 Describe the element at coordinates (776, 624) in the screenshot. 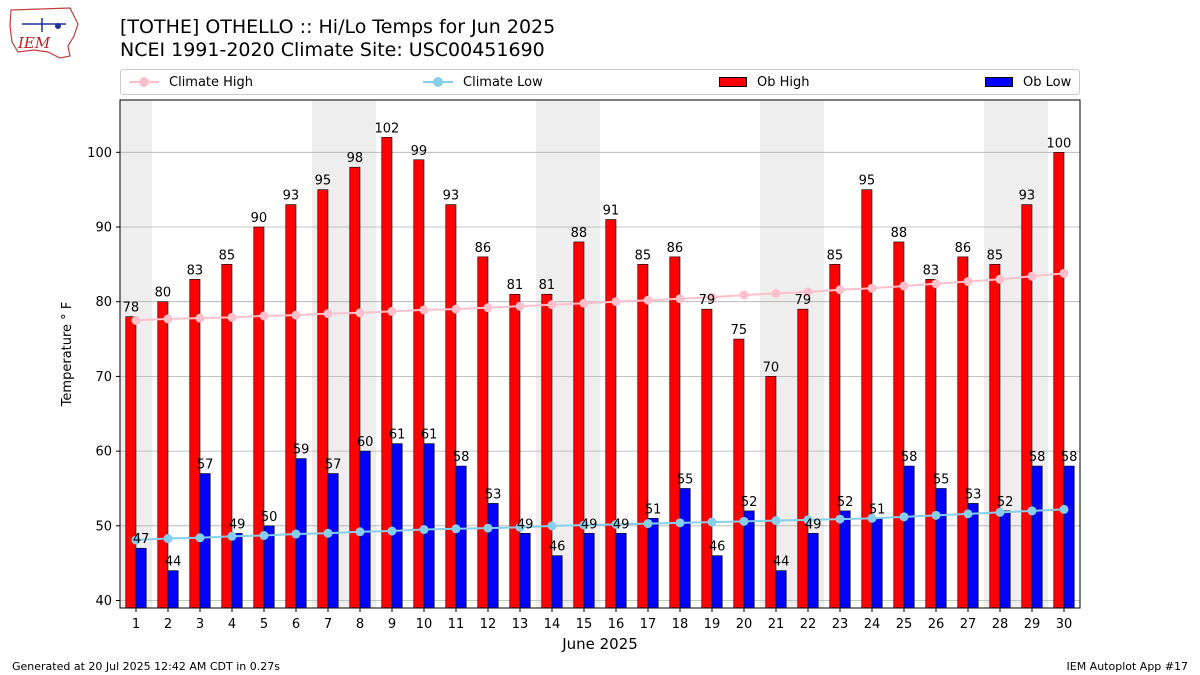

I see `x-tick-label: 21` at that location.